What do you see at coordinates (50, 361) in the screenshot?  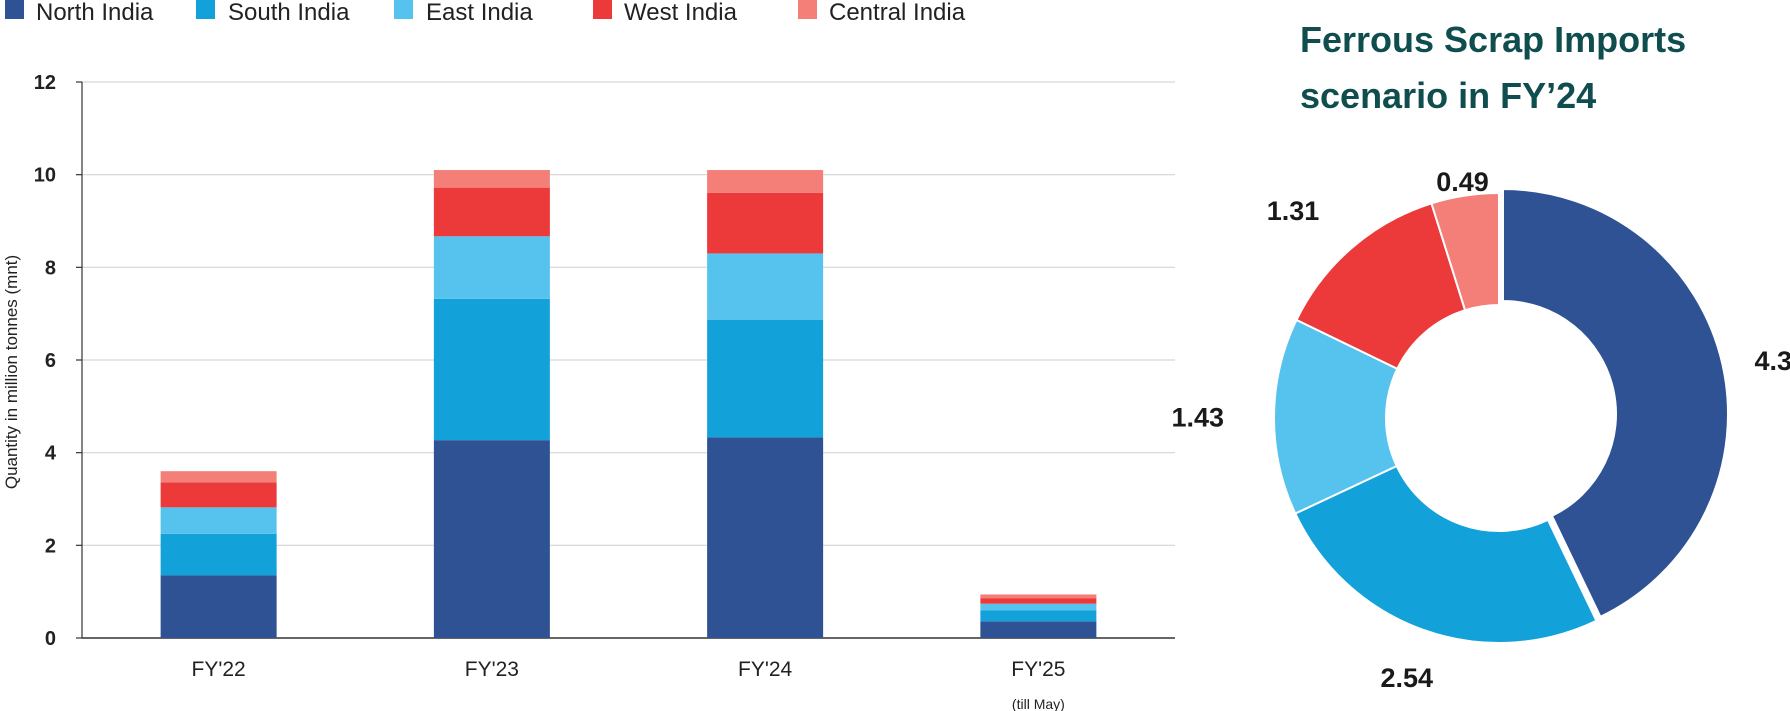 I see `y-tick-label: 6` at bounding box center [50, 361].